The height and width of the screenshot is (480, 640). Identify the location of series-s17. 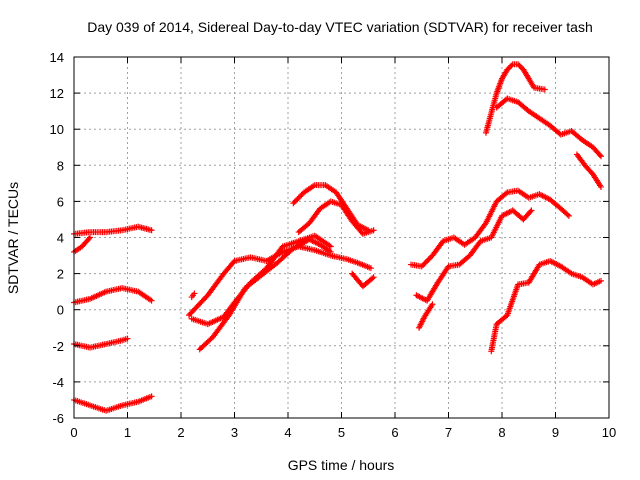
(515, 98).